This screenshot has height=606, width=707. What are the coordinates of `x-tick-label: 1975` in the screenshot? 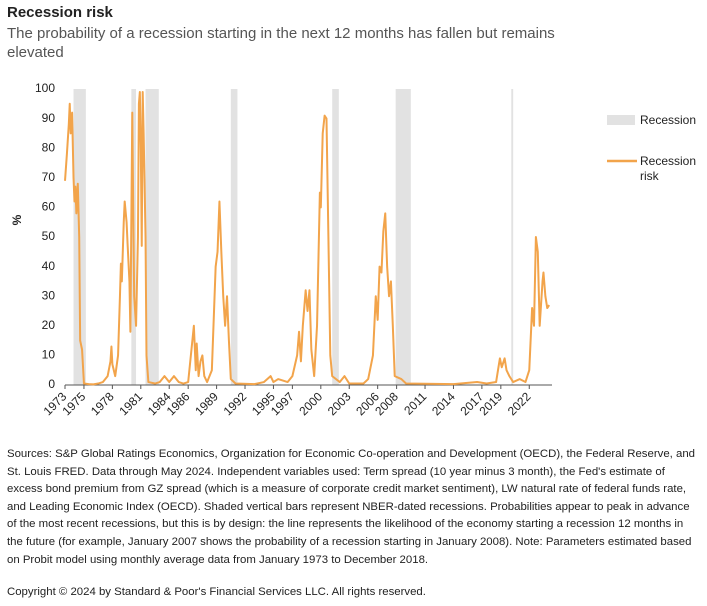 It's located at (74, 403).